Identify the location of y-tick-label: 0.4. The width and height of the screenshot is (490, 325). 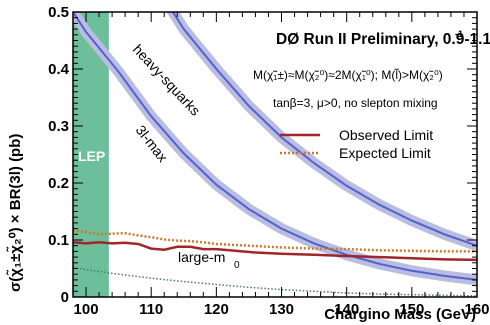
(59, 69).